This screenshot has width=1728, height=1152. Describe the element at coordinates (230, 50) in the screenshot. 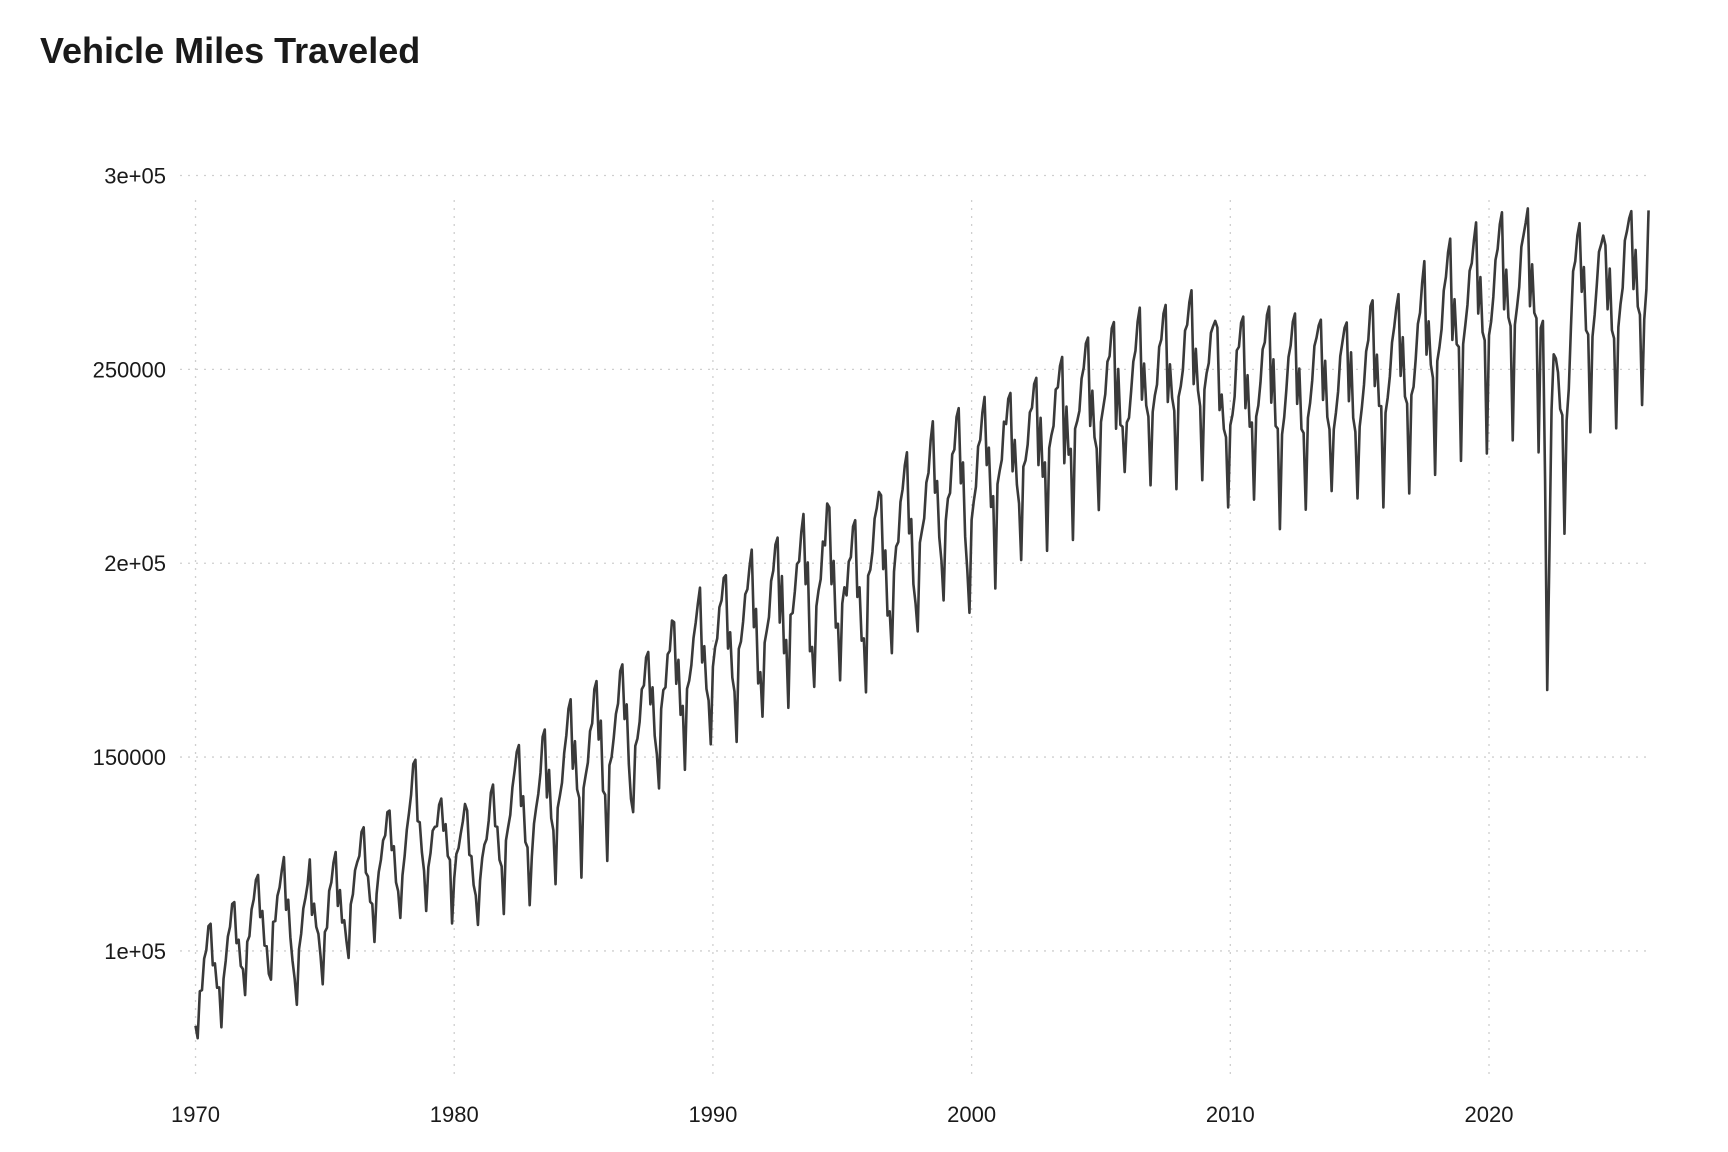

I see `chart-title: Vehicle Miles Traveled` at that location.